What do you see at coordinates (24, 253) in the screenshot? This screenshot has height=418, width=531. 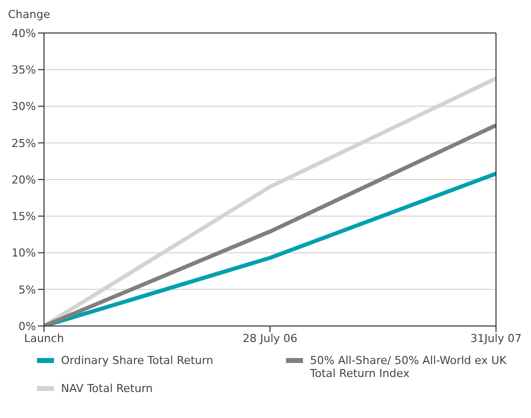 I see `y-tick-label: 10%` at bounding box center [24, 253].